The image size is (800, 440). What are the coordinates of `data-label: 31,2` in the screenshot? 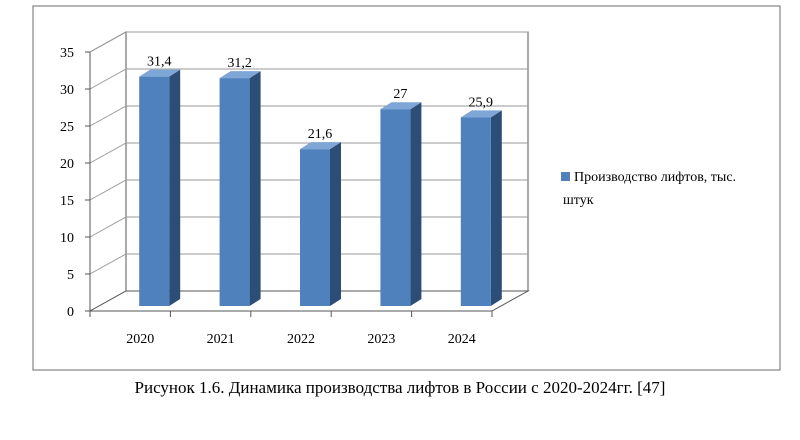 It's located at (239, 63).